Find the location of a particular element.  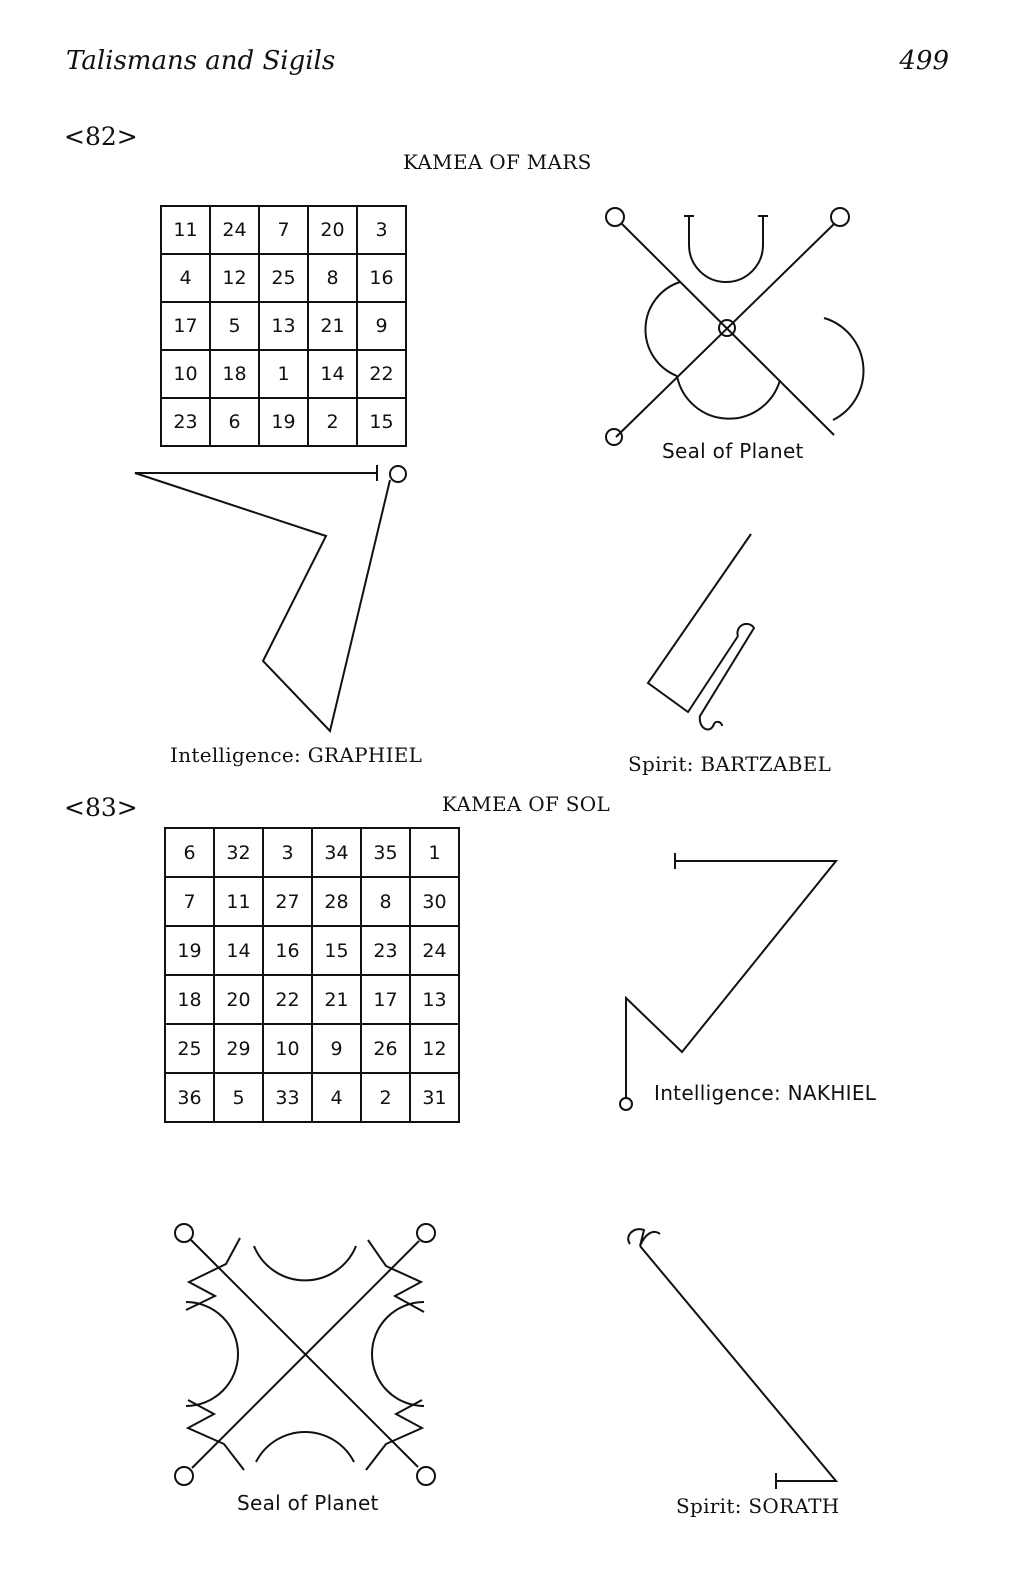

table-row: 6 32 3 34 35 1 is located at coordinates (312, 852).